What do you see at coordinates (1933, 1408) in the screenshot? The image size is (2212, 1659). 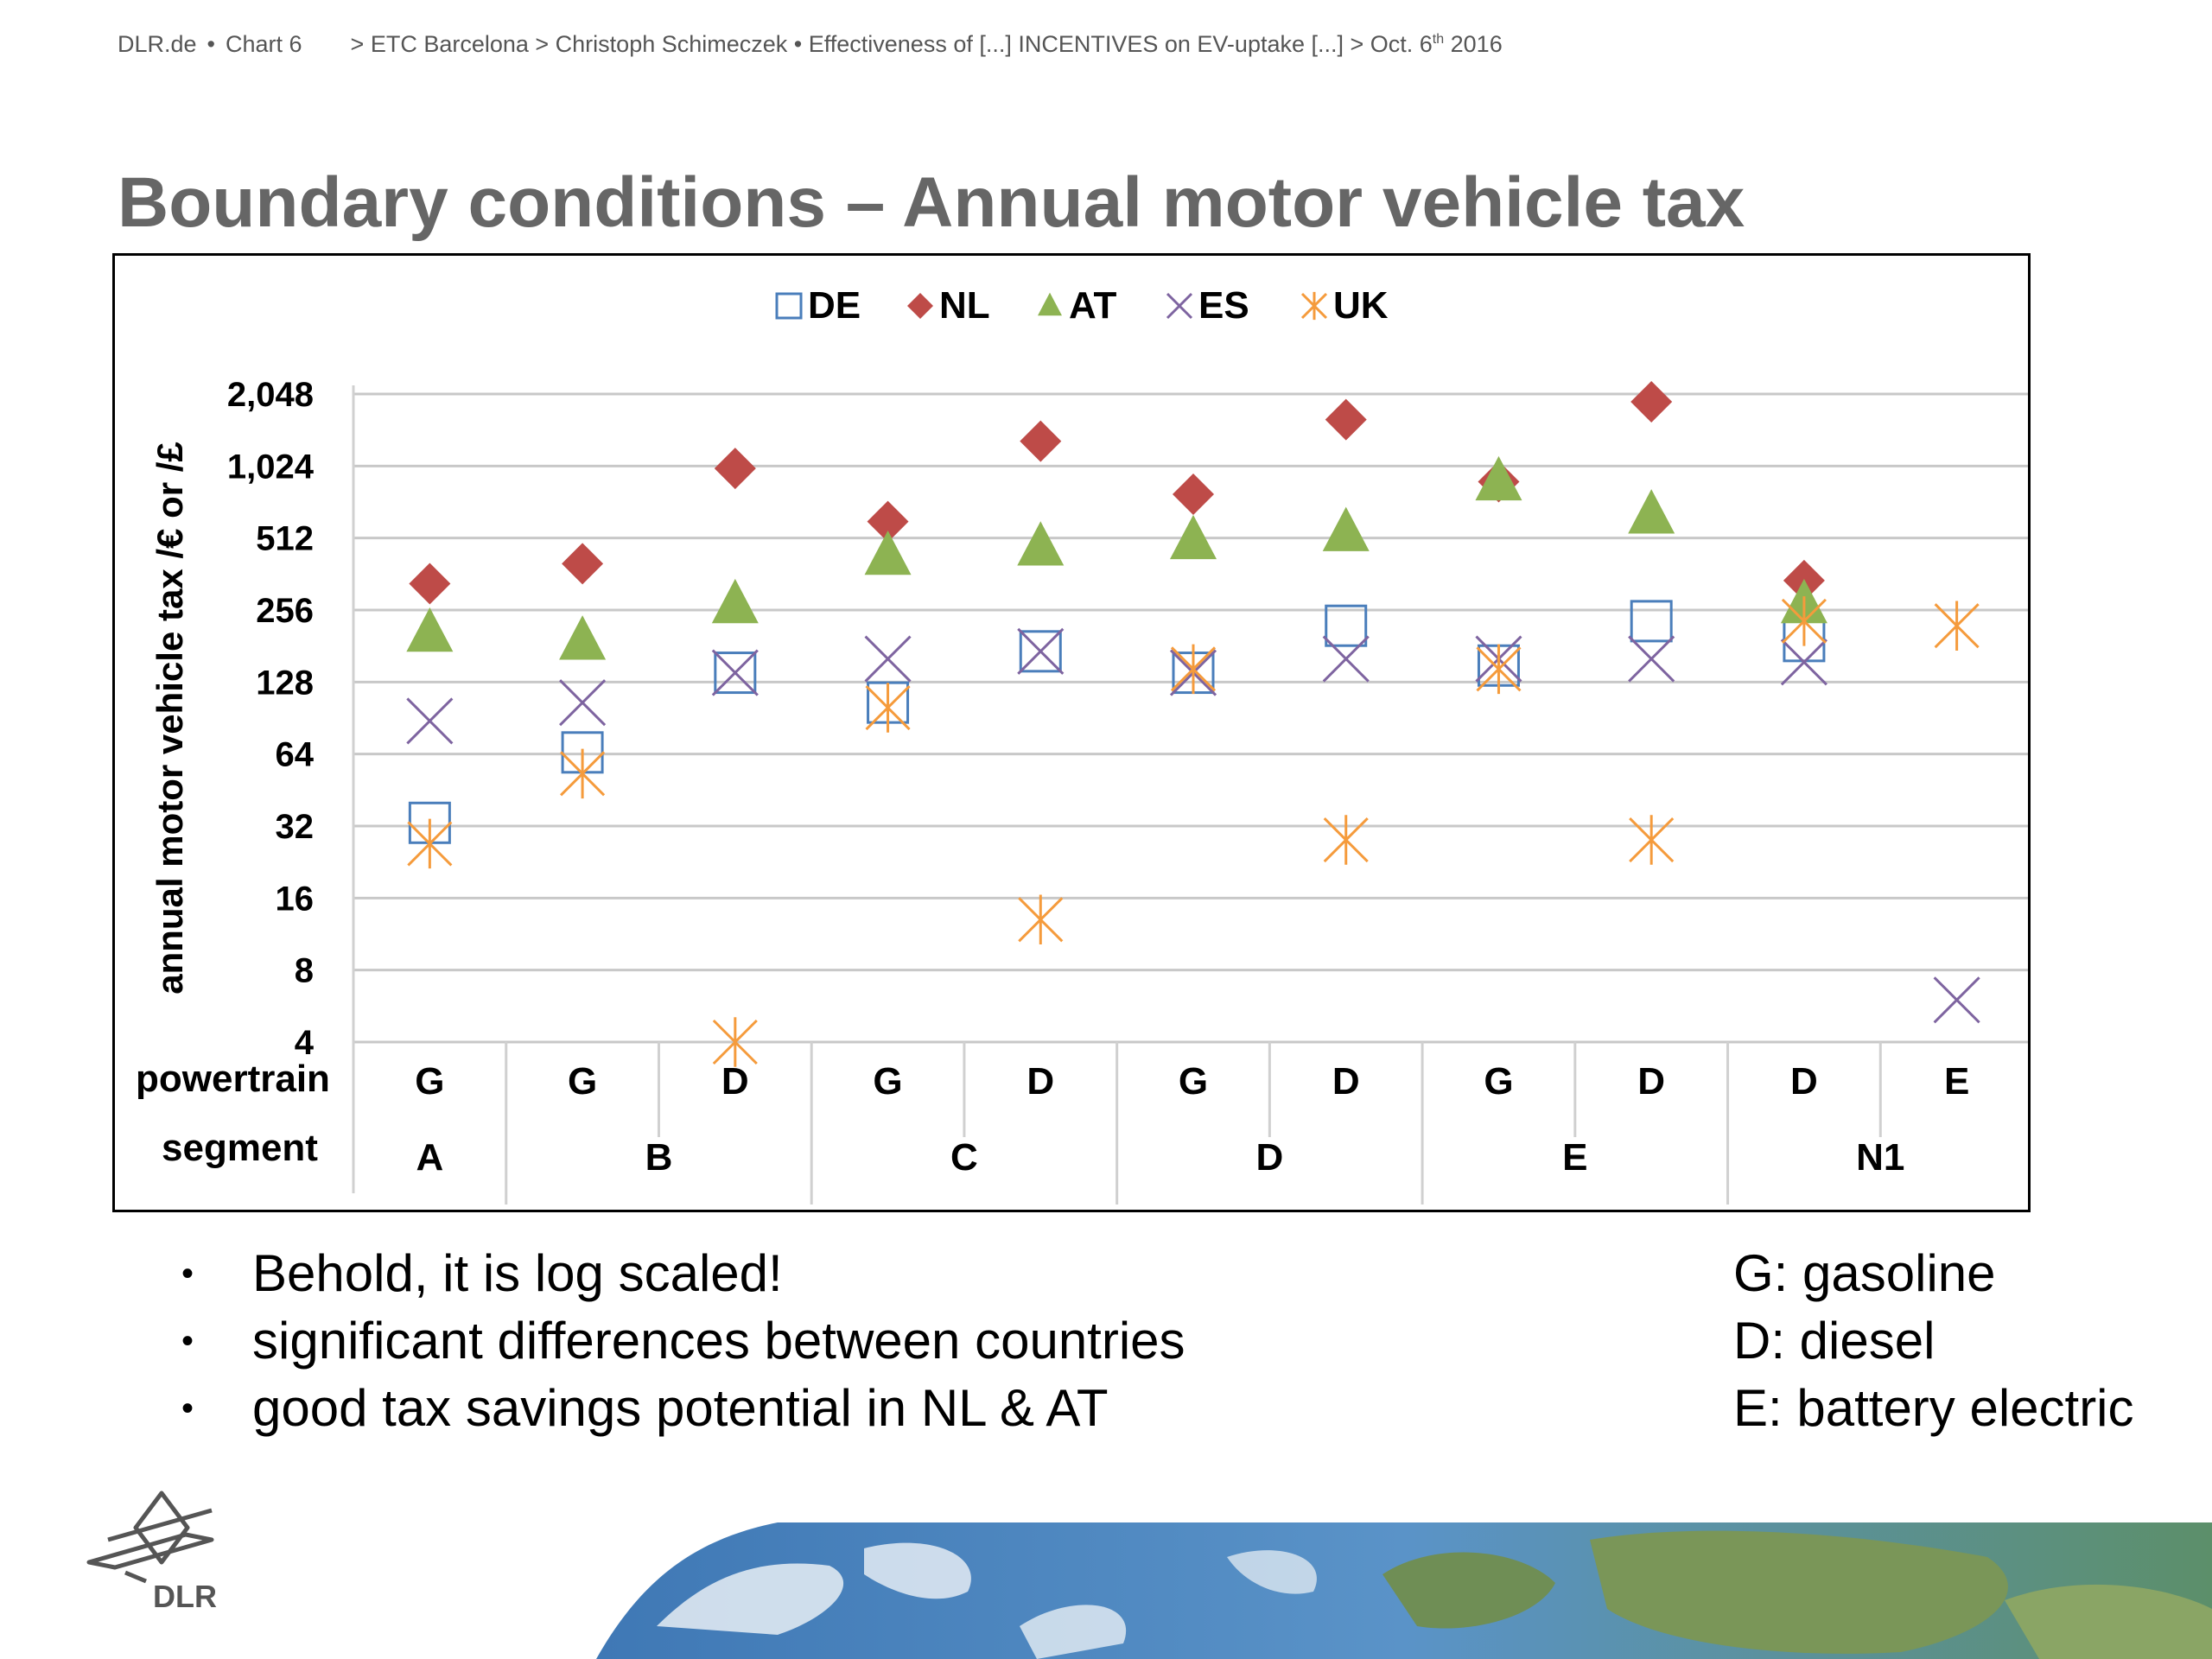 I see `glossary-item: E: battery electric` at bounding box center [1933, 1408].